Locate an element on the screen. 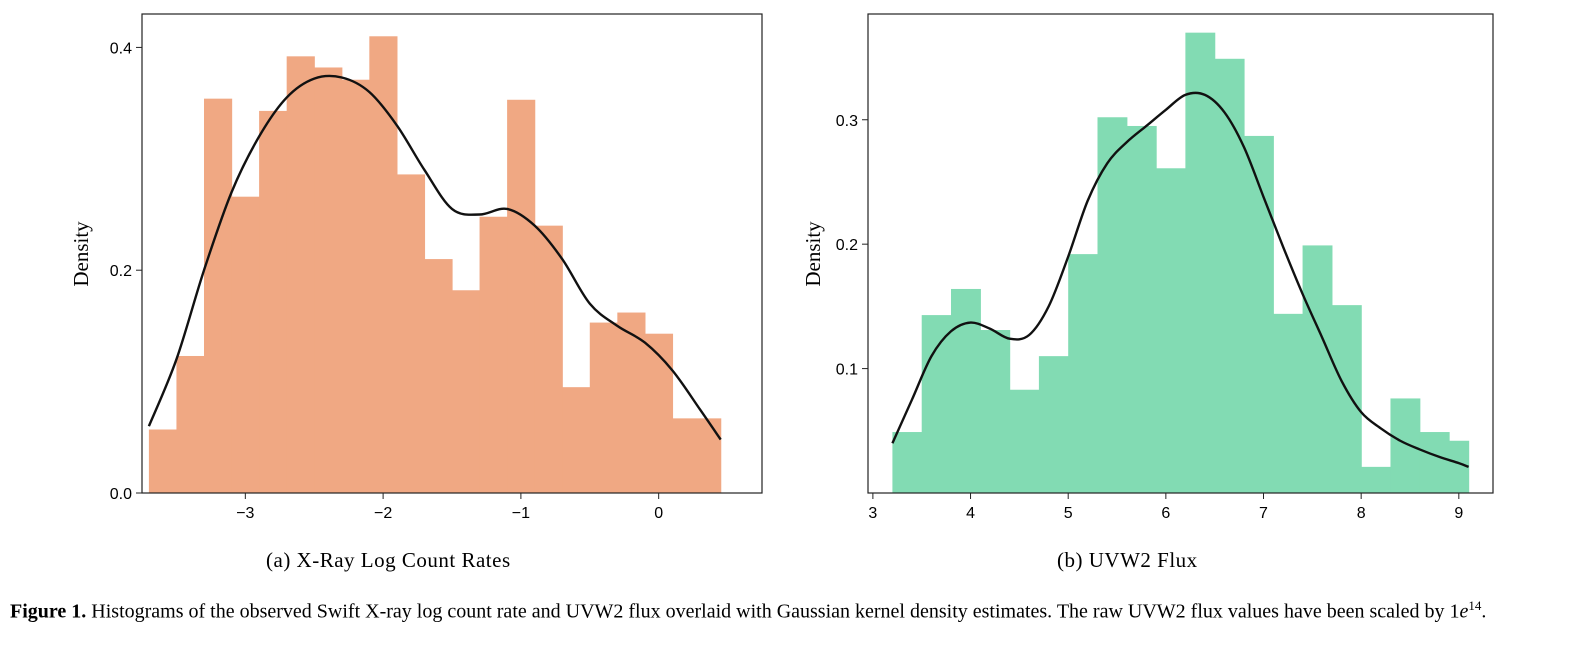 The image size is (1575, 658). x-tick-label: −3 is located at coordinates (245, 513).